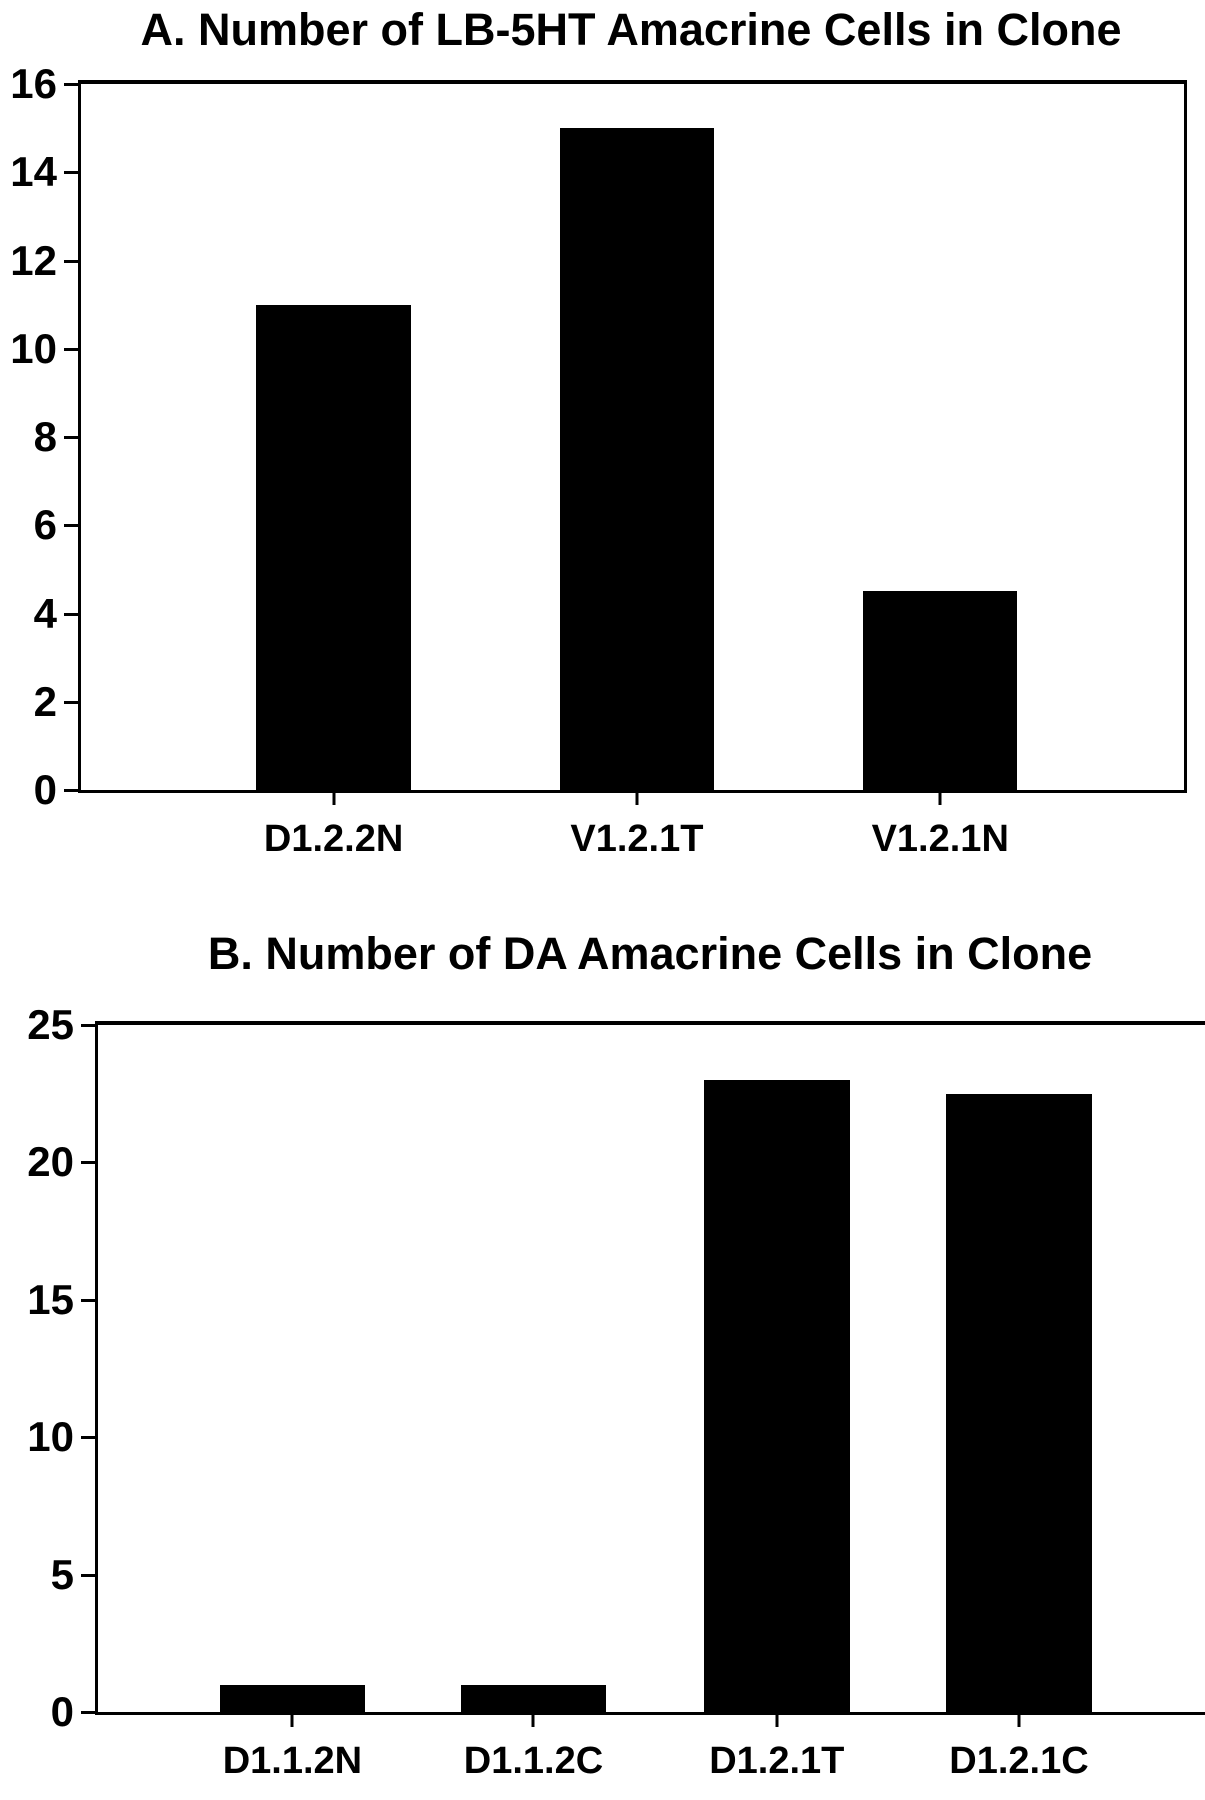  Describe the element at coordinates (333, 839) in the screenshot. I see `x-category-label-D1.2.2N: D1.2.2N` at that location.